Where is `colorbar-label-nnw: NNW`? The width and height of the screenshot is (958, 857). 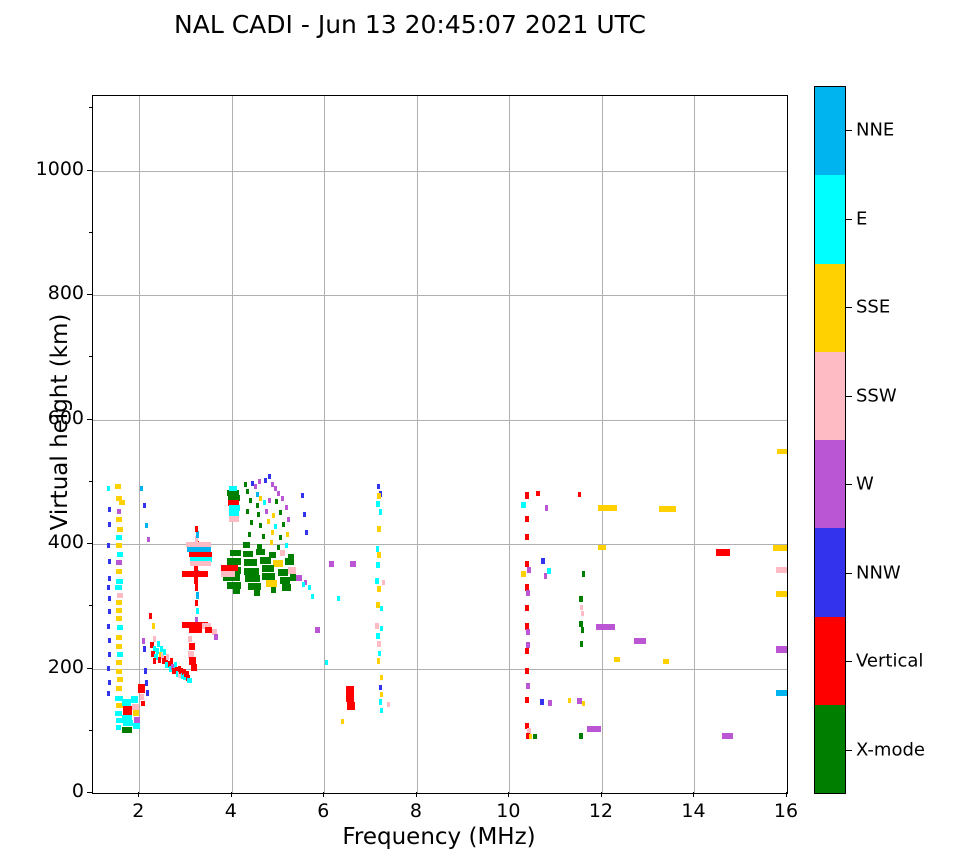 colorbar-label-nnw: NNW is located at coordinates (878, 573).